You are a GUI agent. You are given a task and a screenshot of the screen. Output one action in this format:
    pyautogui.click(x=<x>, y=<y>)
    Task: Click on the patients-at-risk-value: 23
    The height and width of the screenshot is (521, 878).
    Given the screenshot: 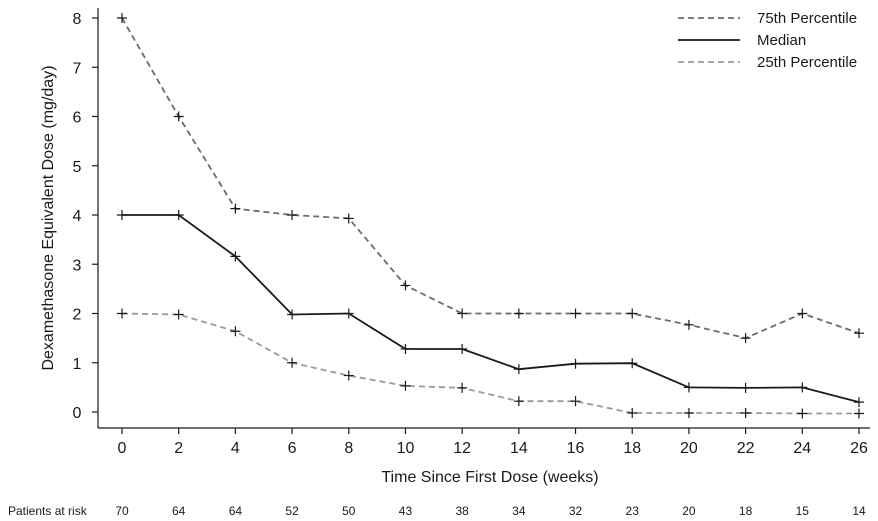 What is the action you would take?
    pyautogui.click(x=633, y=511)
    